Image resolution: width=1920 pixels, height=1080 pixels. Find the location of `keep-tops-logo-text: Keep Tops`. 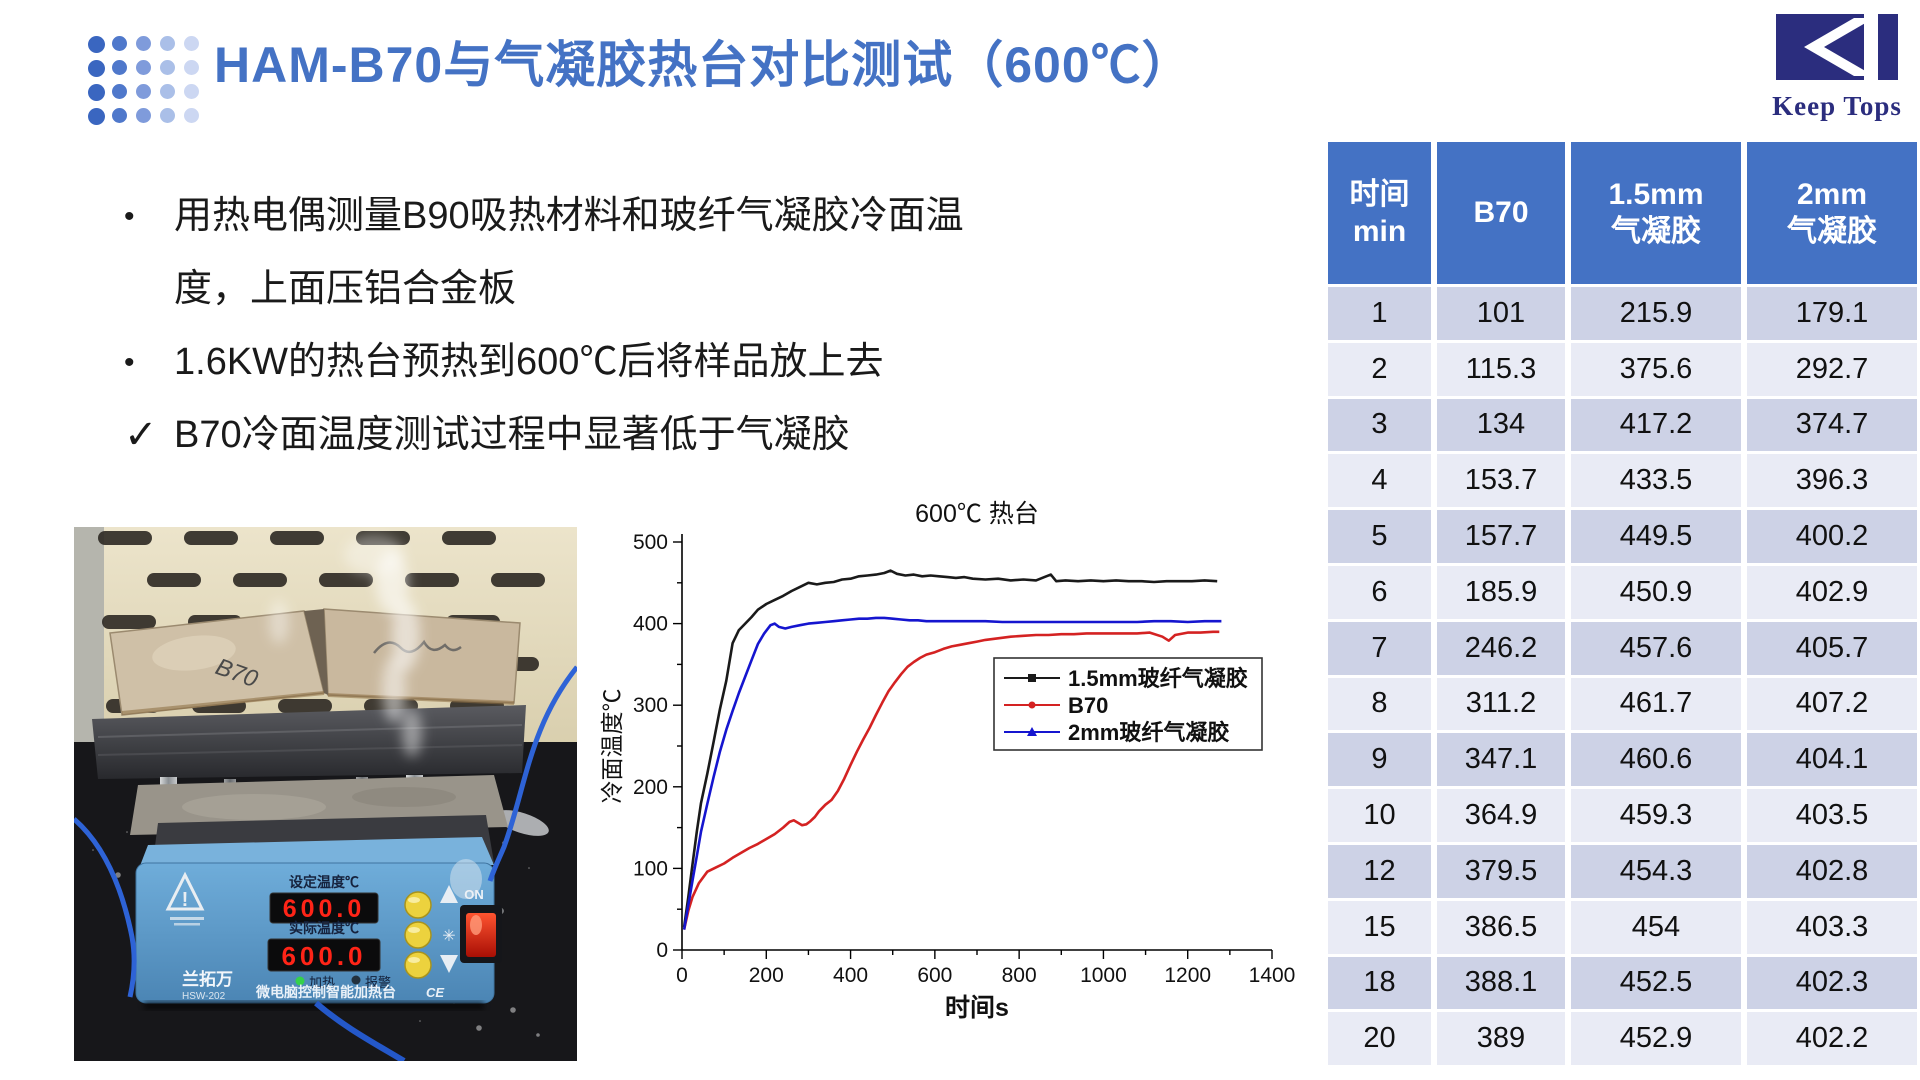

keep-tops-logo-text: Keep Tops is located at coordinates (1837, 106).